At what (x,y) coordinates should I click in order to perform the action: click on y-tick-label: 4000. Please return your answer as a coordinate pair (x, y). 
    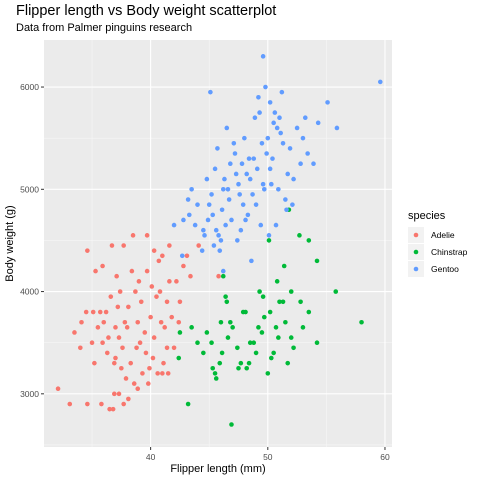
    Looking at the image, I should click on (29, 292).